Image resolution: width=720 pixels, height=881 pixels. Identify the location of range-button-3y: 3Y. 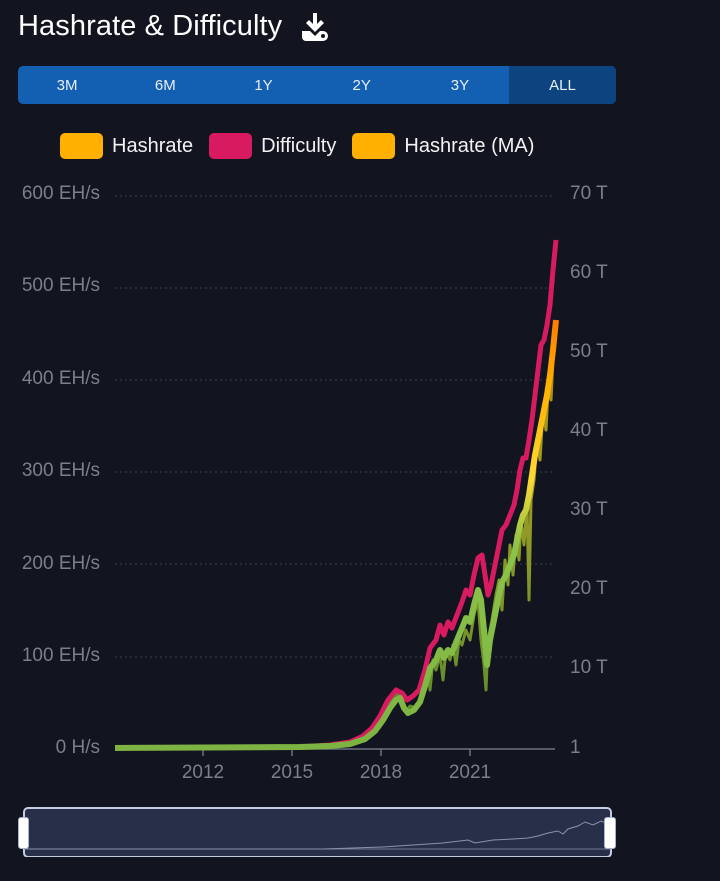
(460, 85).